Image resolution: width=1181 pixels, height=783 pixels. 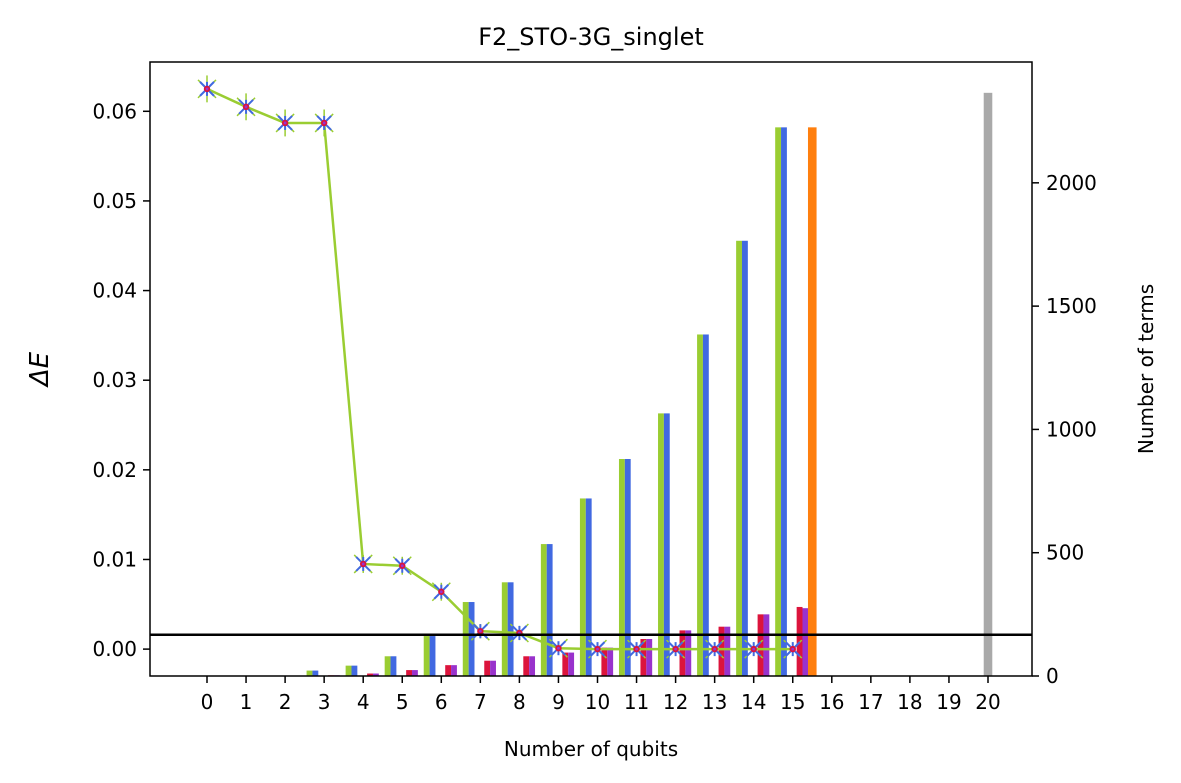 What do you see at coordinates (40, 369) in the screenshot?
I see `left-axis-label: ΔE` at bounding box center [40, 369].